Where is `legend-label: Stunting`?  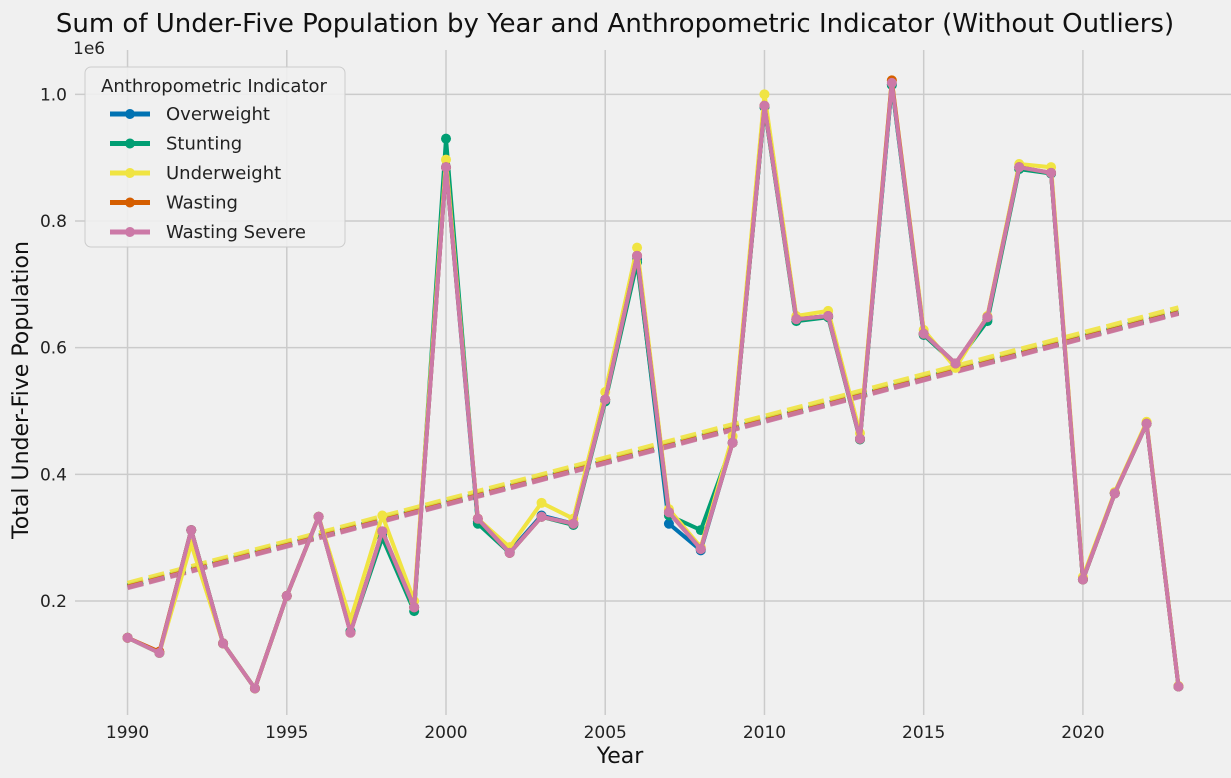 legend-label: Stunting is located at coordinates (204, 144).